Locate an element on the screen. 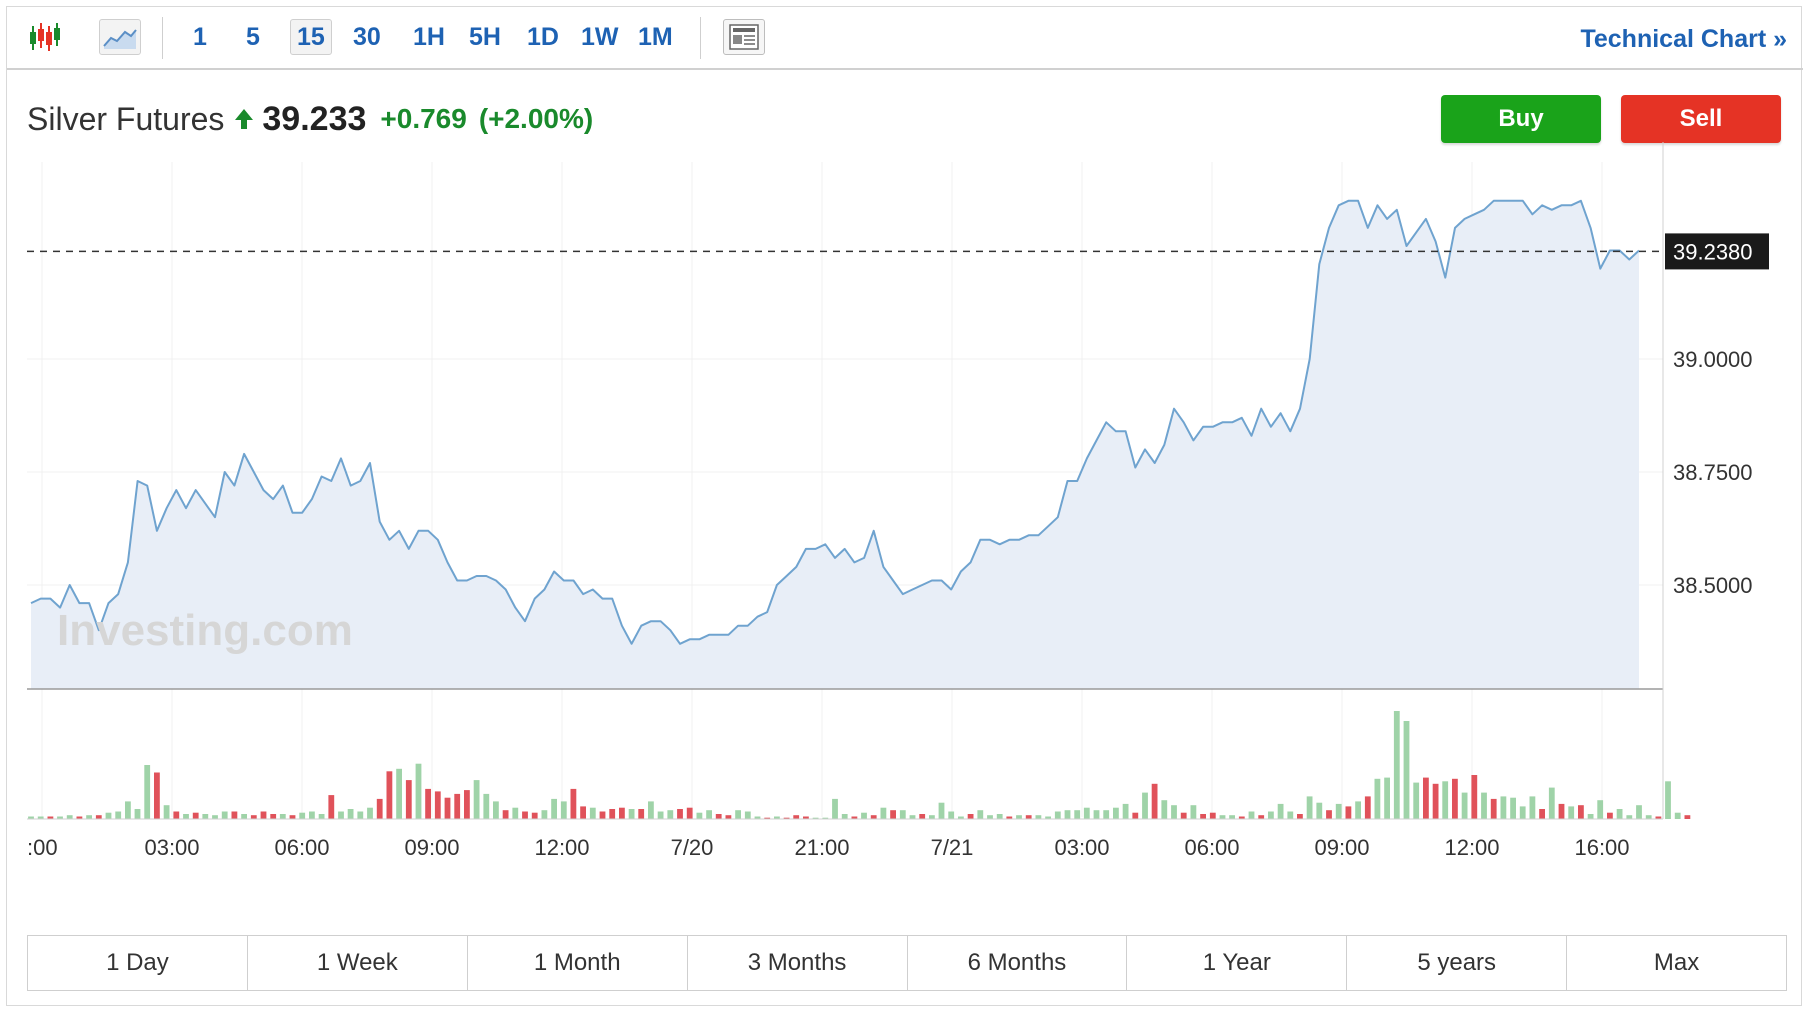  technical-chart-link: Technical Chart » is located at coordinates (1683, 39).